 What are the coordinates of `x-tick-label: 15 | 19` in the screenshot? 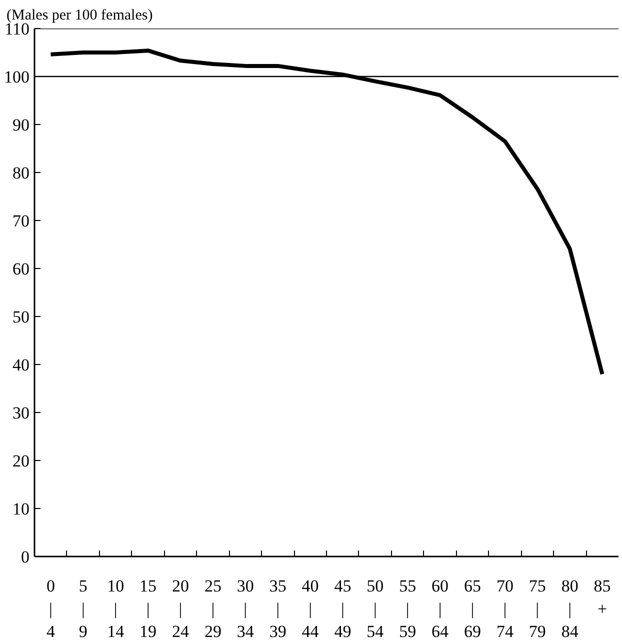 It's located at (148, 609).